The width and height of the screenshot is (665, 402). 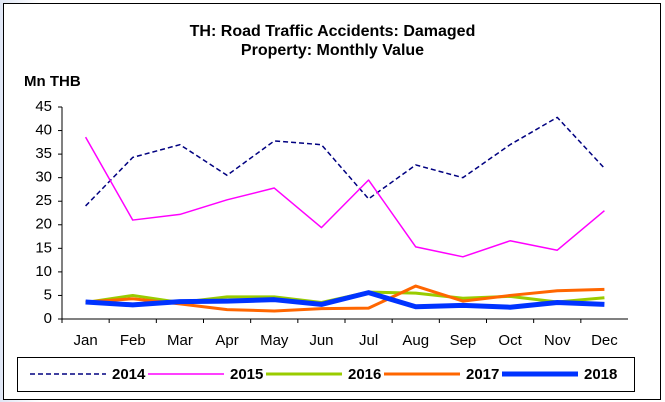 What do you see at coordinates (180, 340) in the screenshot?
I see `x-tick-label: Mar` at bounding box center [180, 340].